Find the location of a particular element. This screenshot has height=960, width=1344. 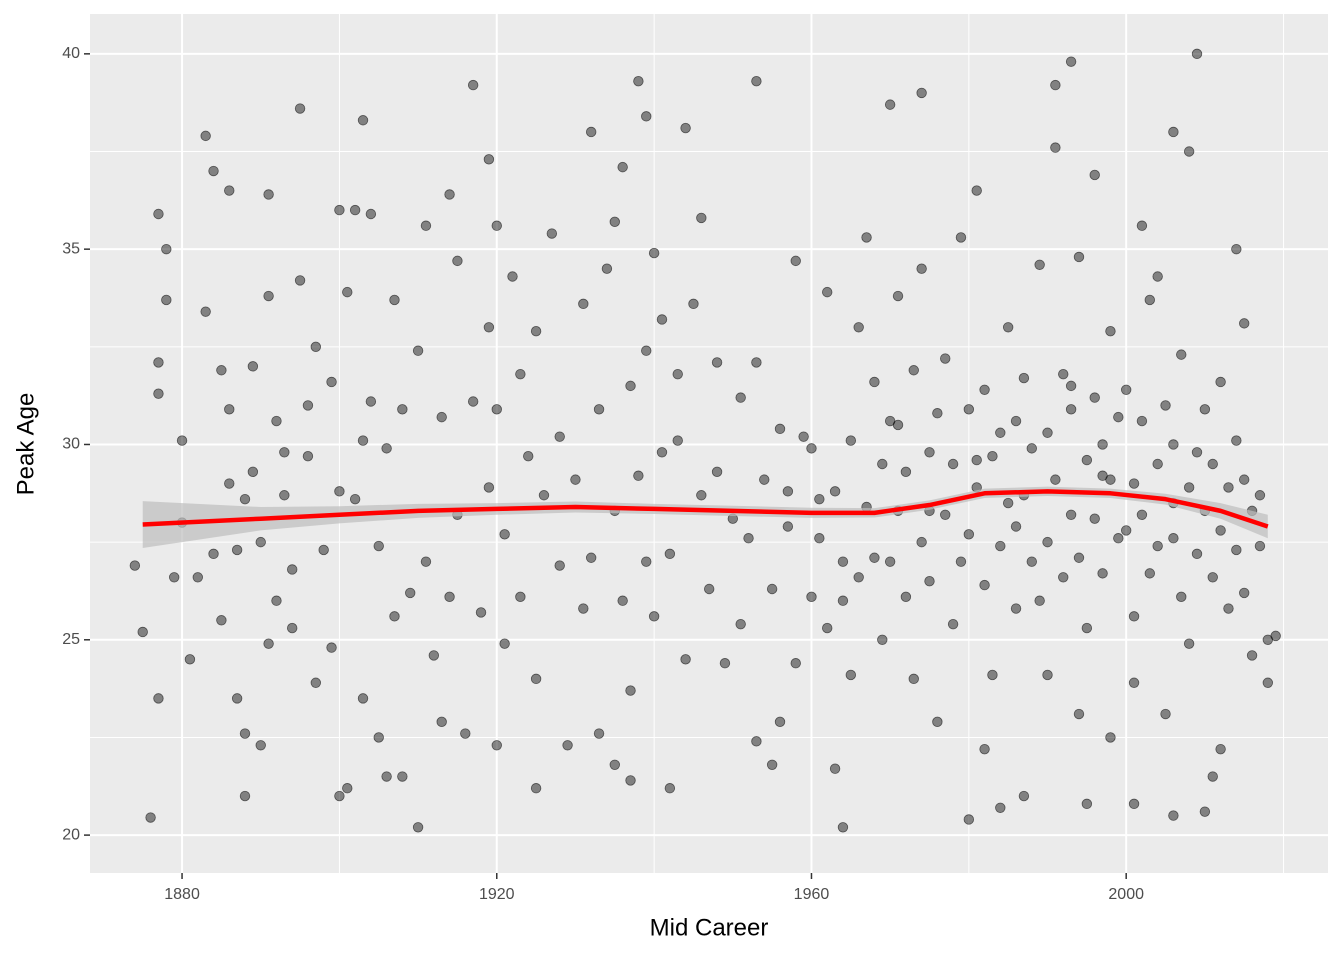

confidence-band is located at coordinates (705, 517).